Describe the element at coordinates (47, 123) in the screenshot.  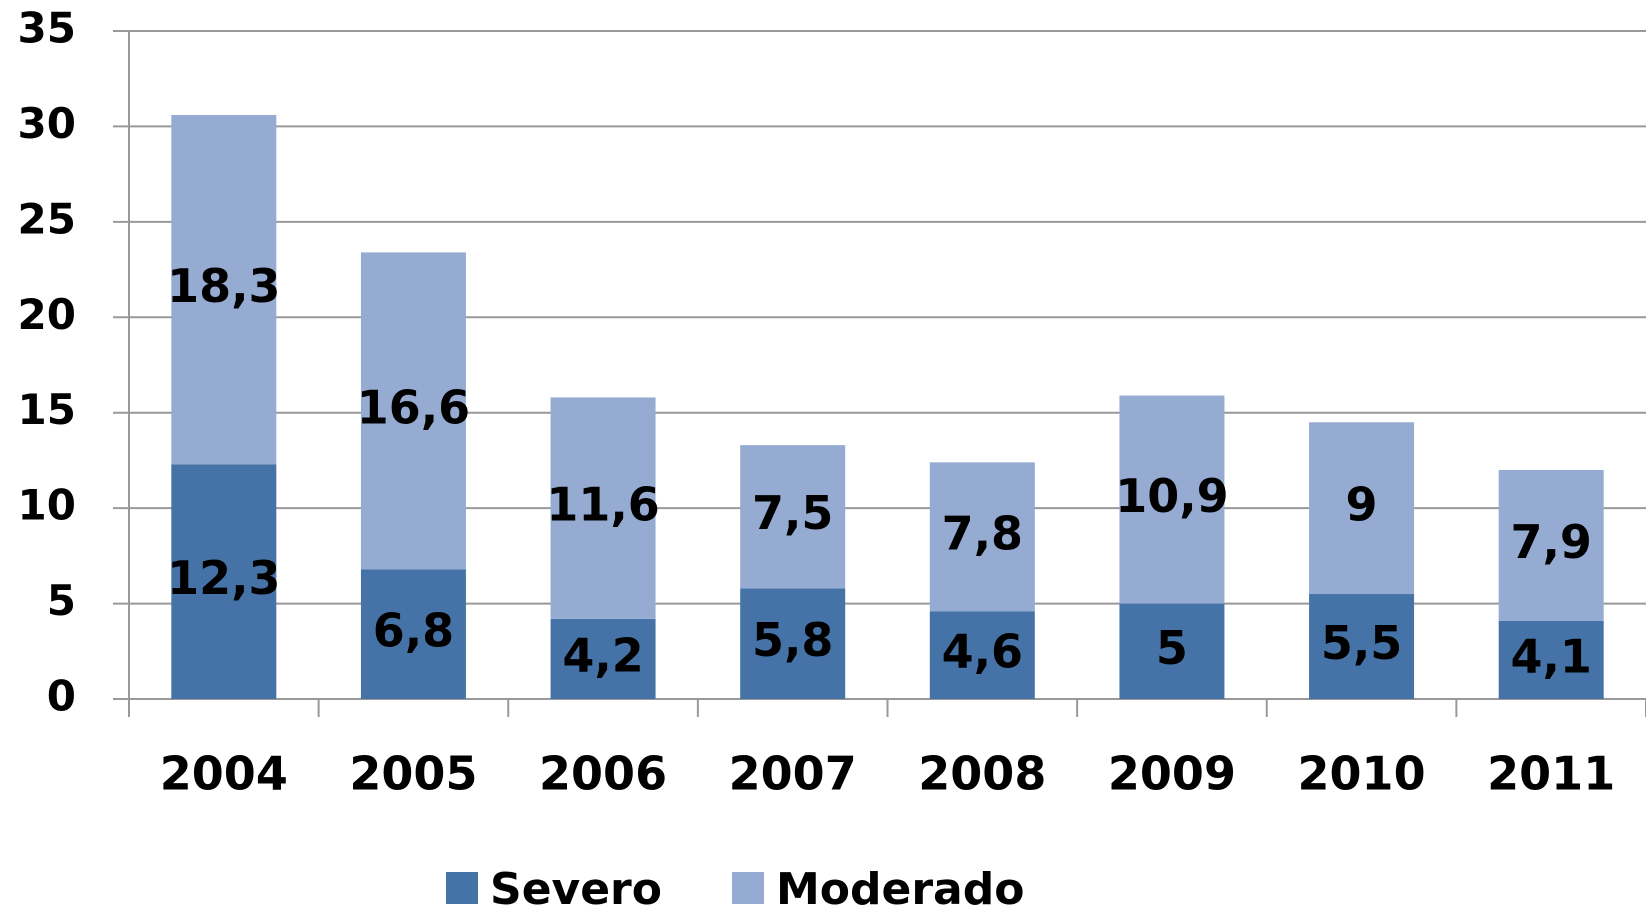
I see `y-tick-label: 30` at that location.